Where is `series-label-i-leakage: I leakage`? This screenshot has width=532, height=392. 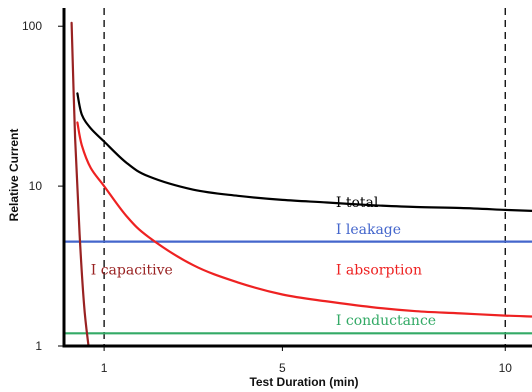
series-label-i-leakage: I leakage is located at coordinates (368, 230).